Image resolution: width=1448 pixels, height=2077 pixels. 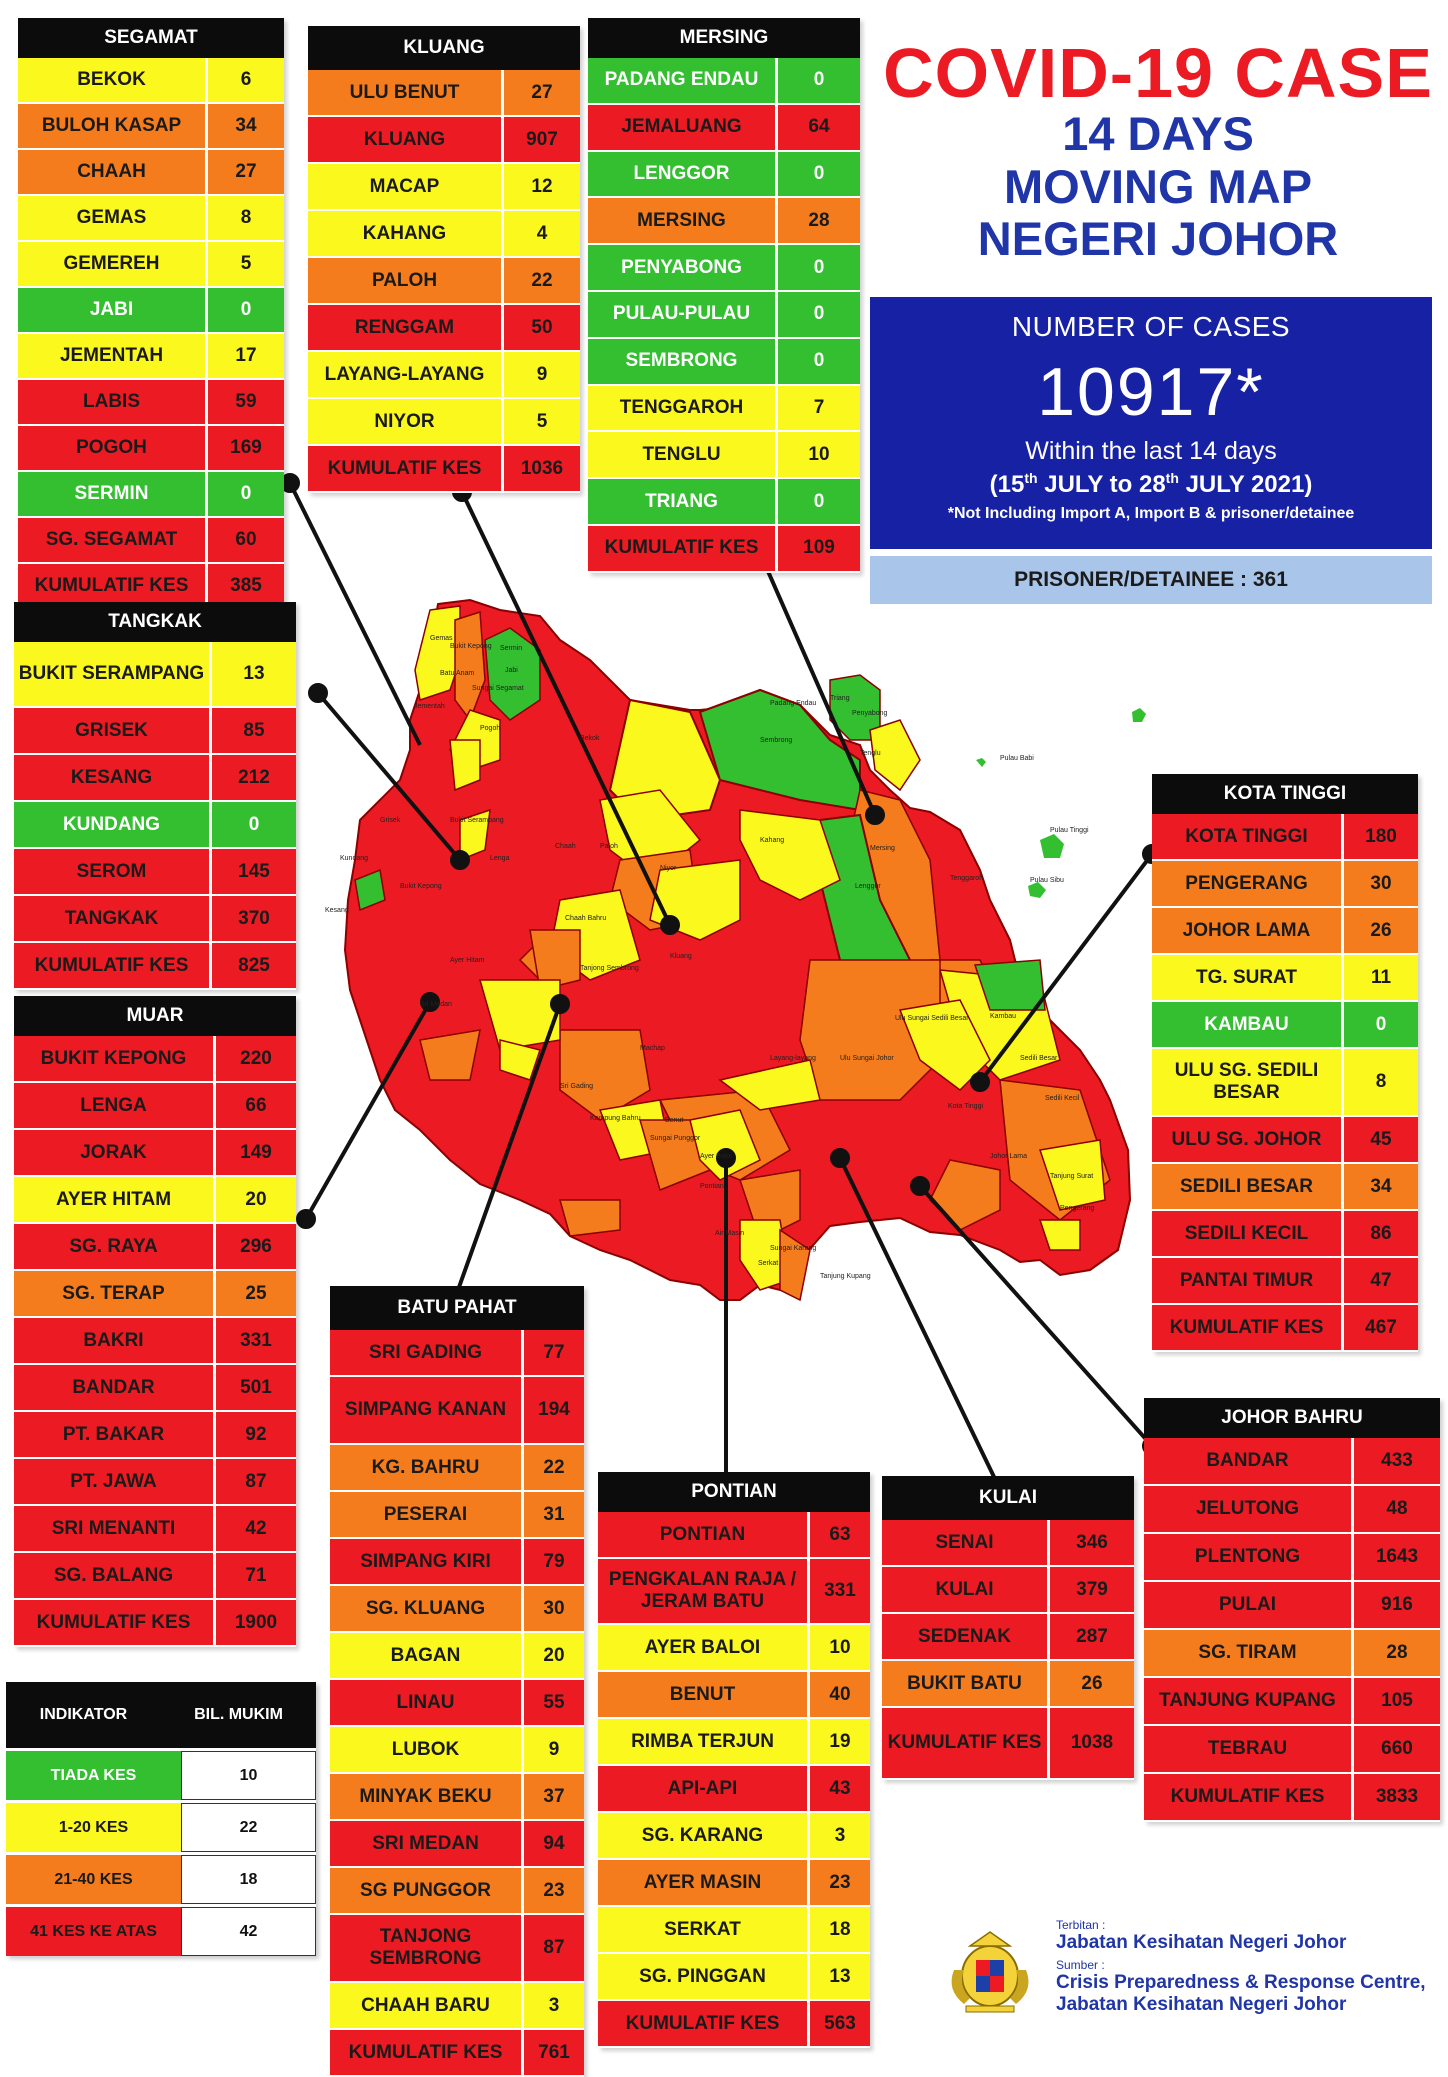 What do you see at coordinates (161, 1878) in the screenshot?
I see `legend-row: 21-40 KES 18` at bounding box center [161, 1878].